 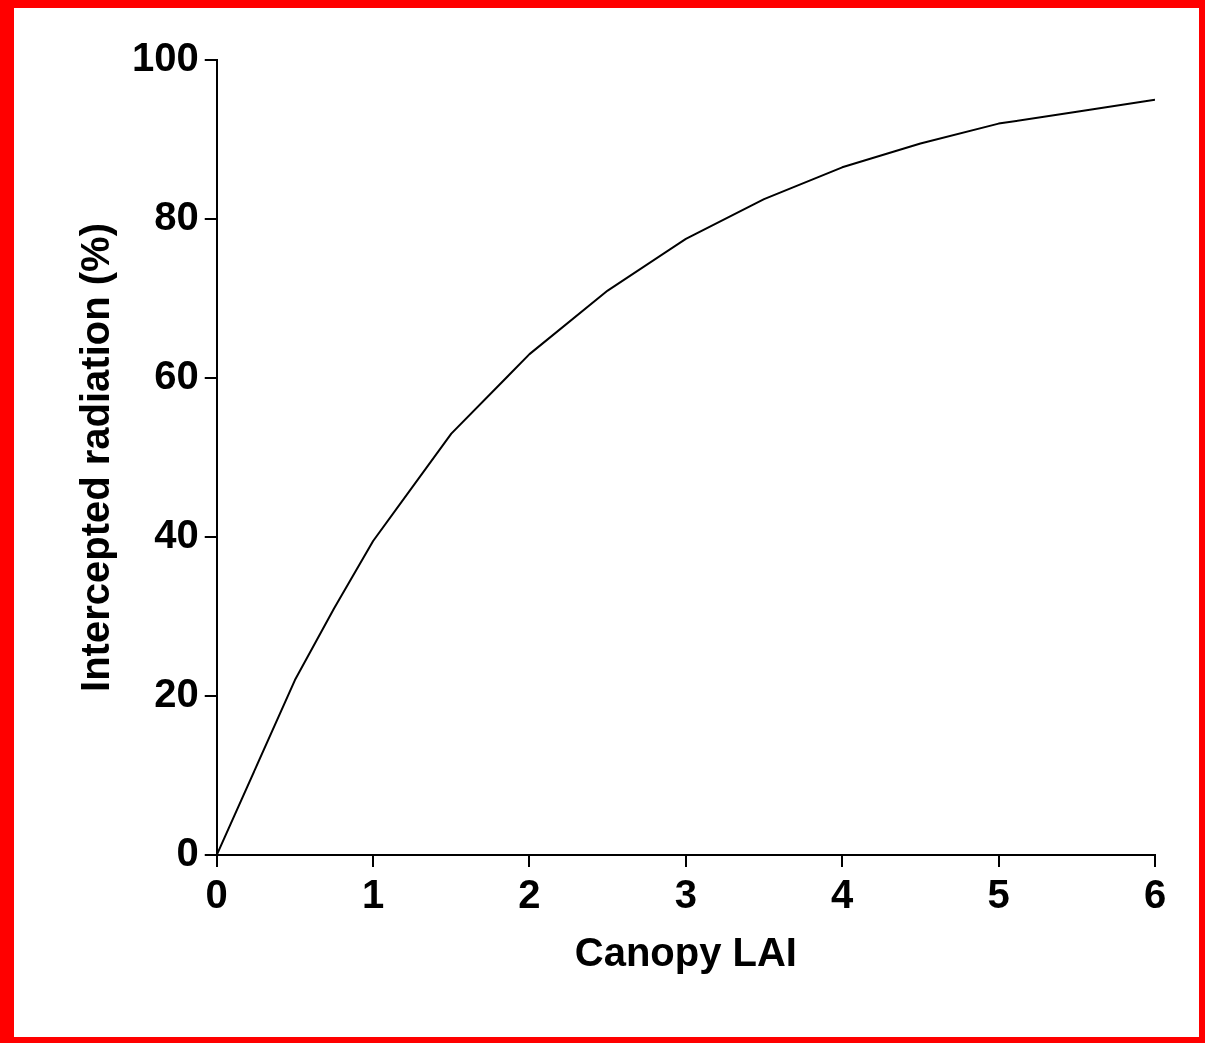 What do you see at coordinates (95, 457) in the screenshot?
I see `y-axis-title: Intercepted radiation (%)` at bounding box center [95, 457].